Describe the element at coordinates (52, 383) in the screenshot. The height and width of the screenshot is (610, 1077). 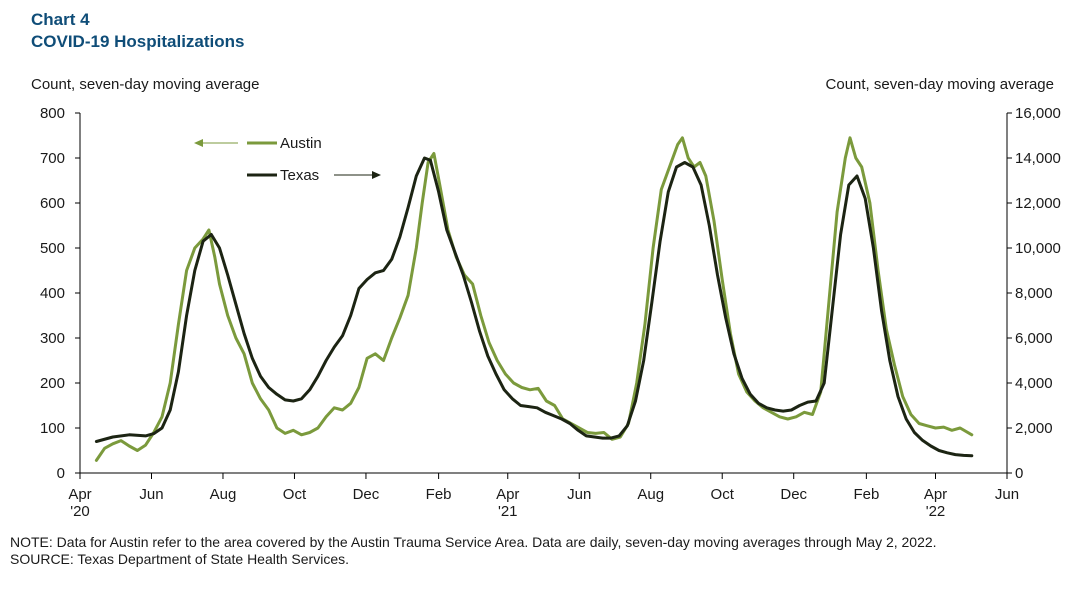
I see `left-y-tick-label: 200` at that location.